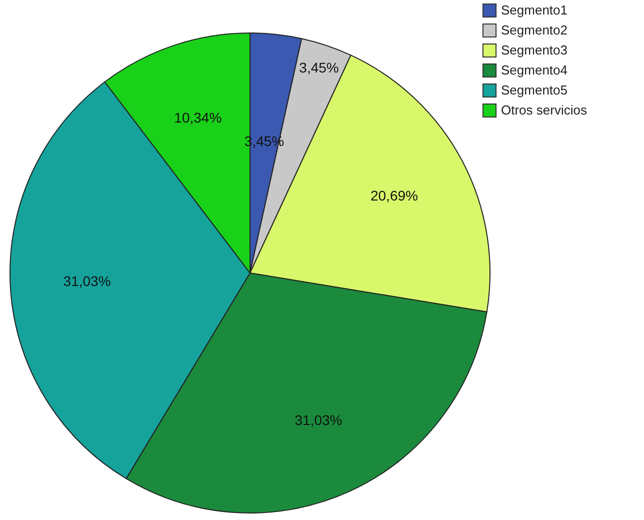  I want to click on legend-label: Otros servicios, so click(544, 110).